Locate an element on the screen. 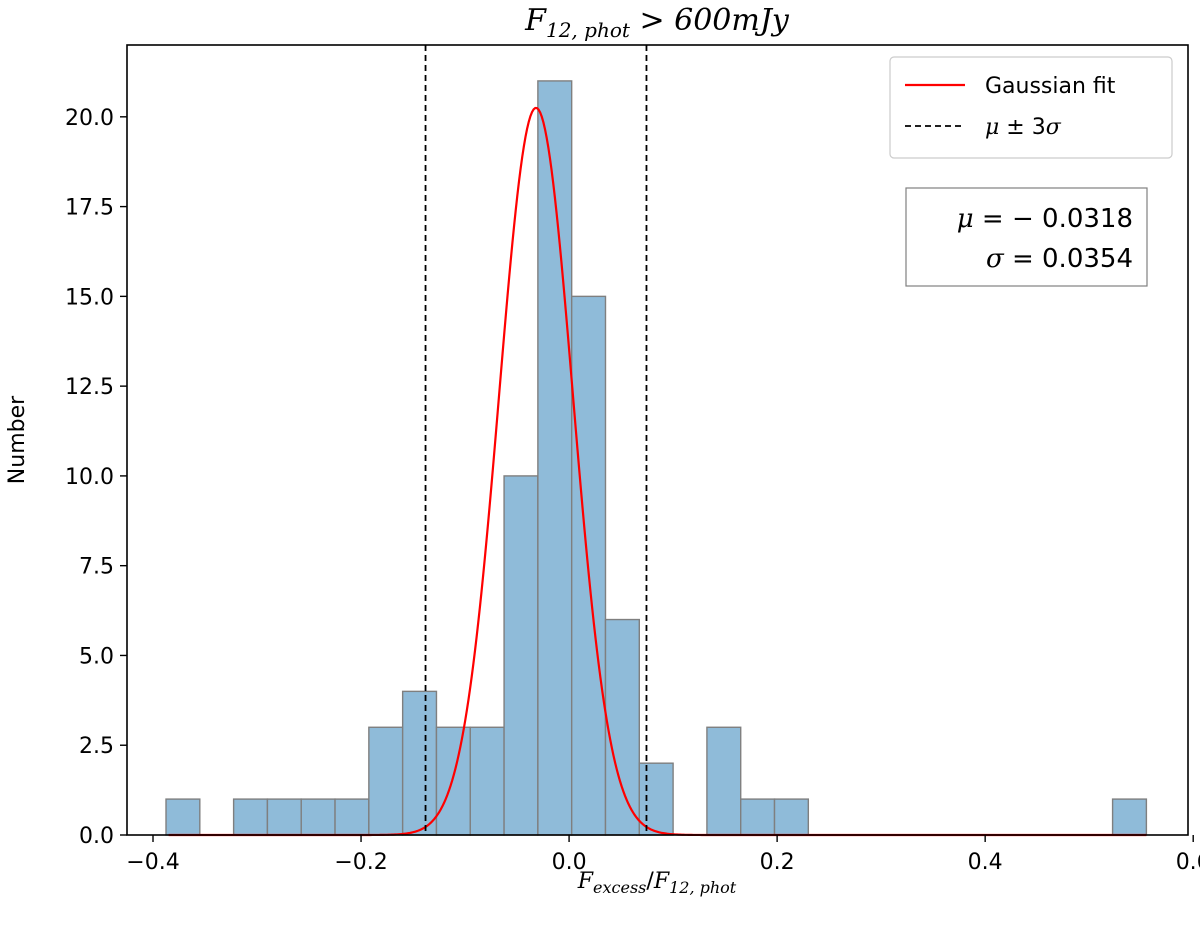 This screenshot has height=927, width=1200. legend: Gaussian fit μ ± 3σ is located at coordinates (1031, 107).